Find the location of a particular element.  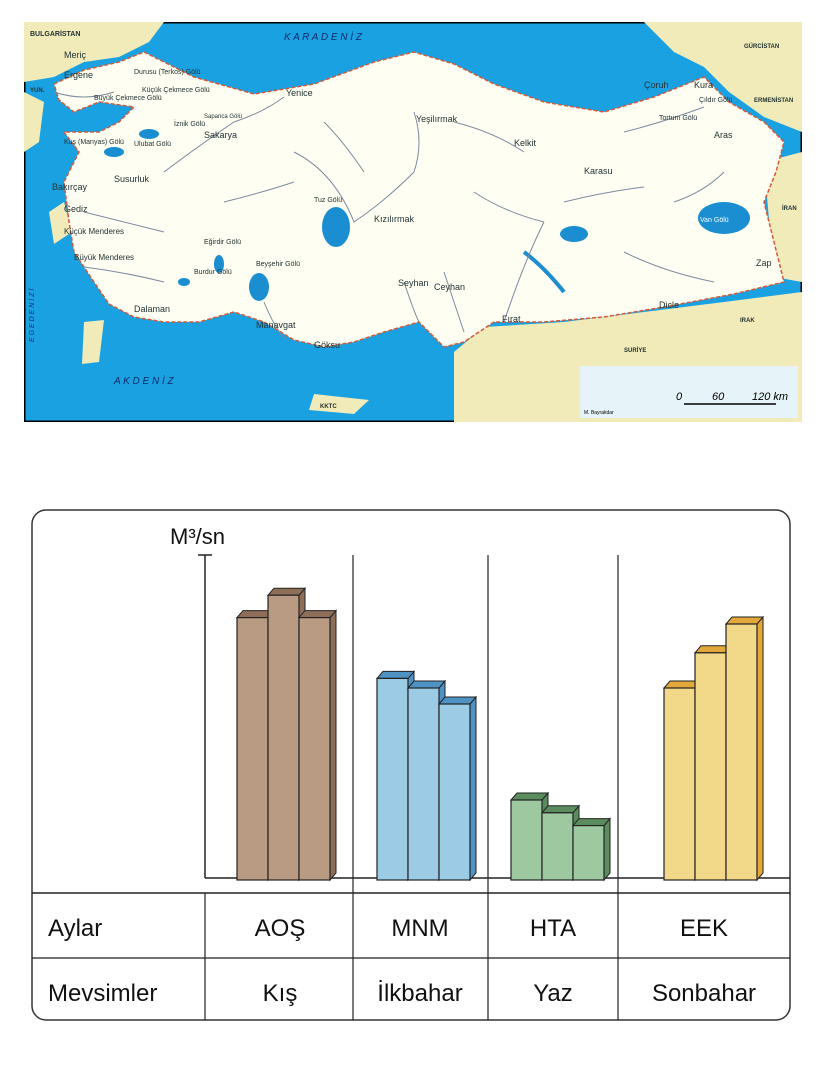

ataturk-dam is located at coordinates (544, 272).